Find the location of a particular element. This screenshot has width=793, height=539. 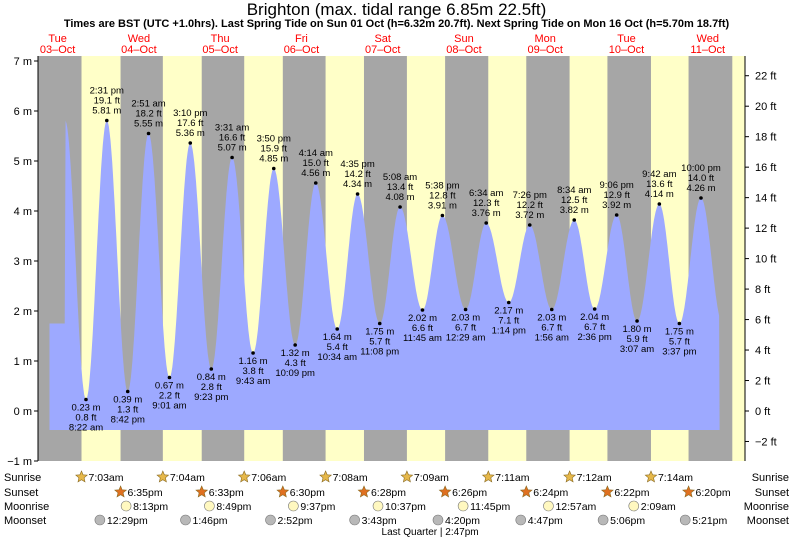

y-tick-label-ft: 10 ft is located at coordinates (765, 260).